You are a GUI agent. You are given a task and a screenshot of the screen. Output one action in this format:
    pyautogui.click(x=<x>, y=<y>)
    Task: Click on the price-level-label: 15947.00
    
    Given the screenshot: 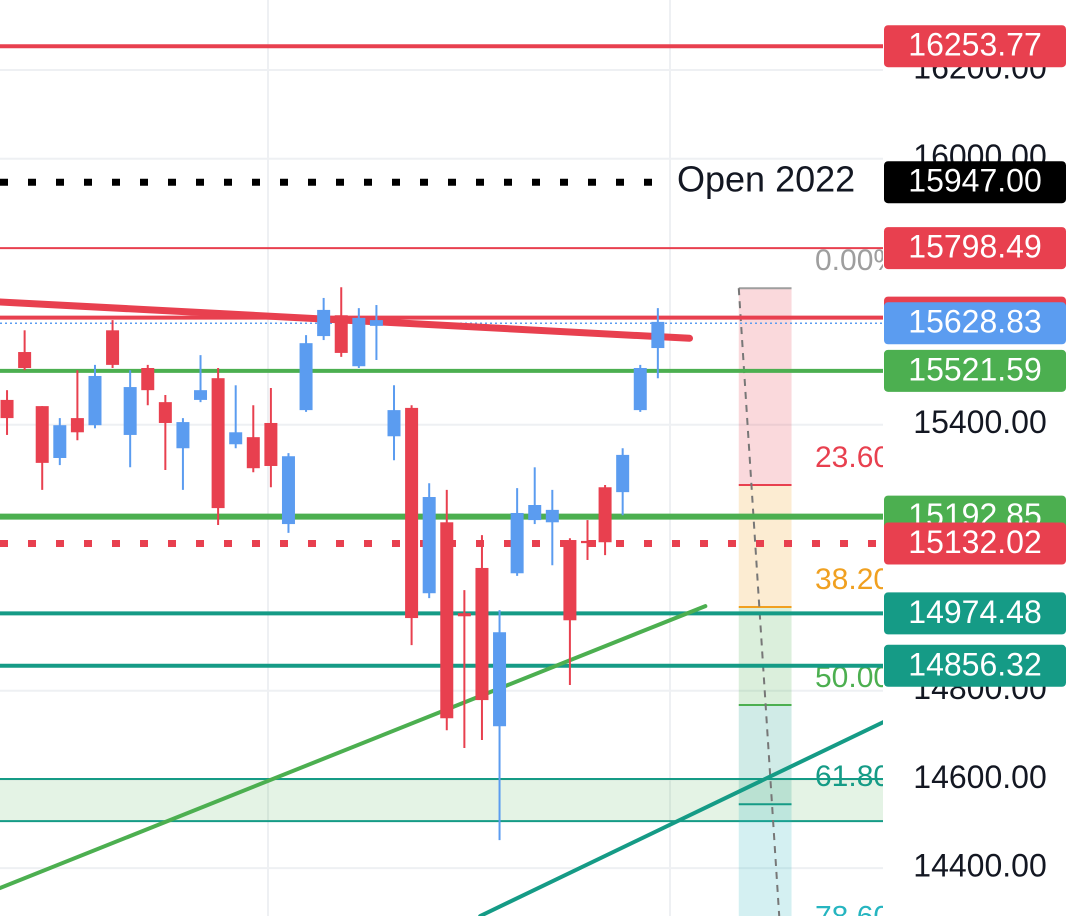 What is the action you would take?
    pyautogui.click(x=974, y=181)
    